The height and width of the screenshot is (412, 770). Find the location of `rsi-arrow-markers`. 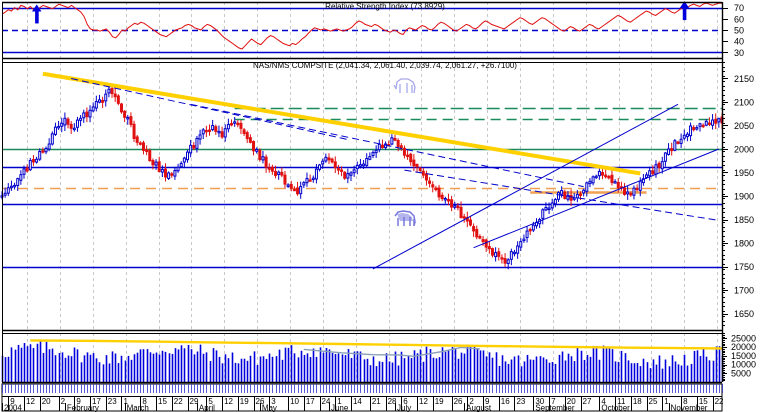

rsi-arrow-markers is located at coordinates (360, 12).